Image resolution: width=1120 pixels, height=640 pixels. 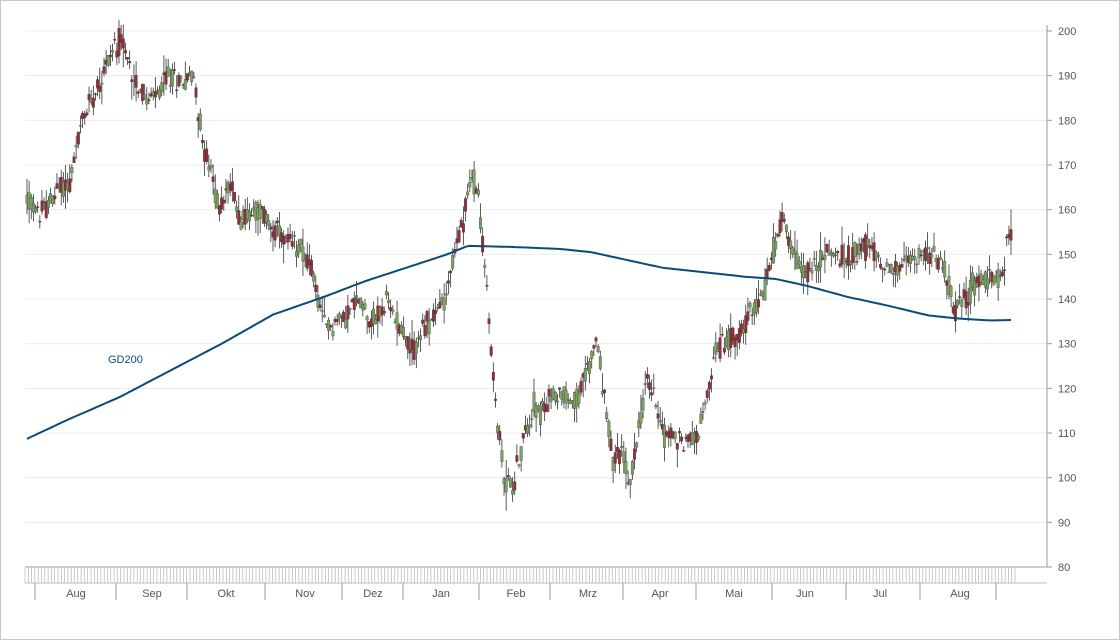 What do you see at coordinates (1067, 255) in the screenshot?
I see `y-tick-label: 150` at bounding box center [1067, 255].